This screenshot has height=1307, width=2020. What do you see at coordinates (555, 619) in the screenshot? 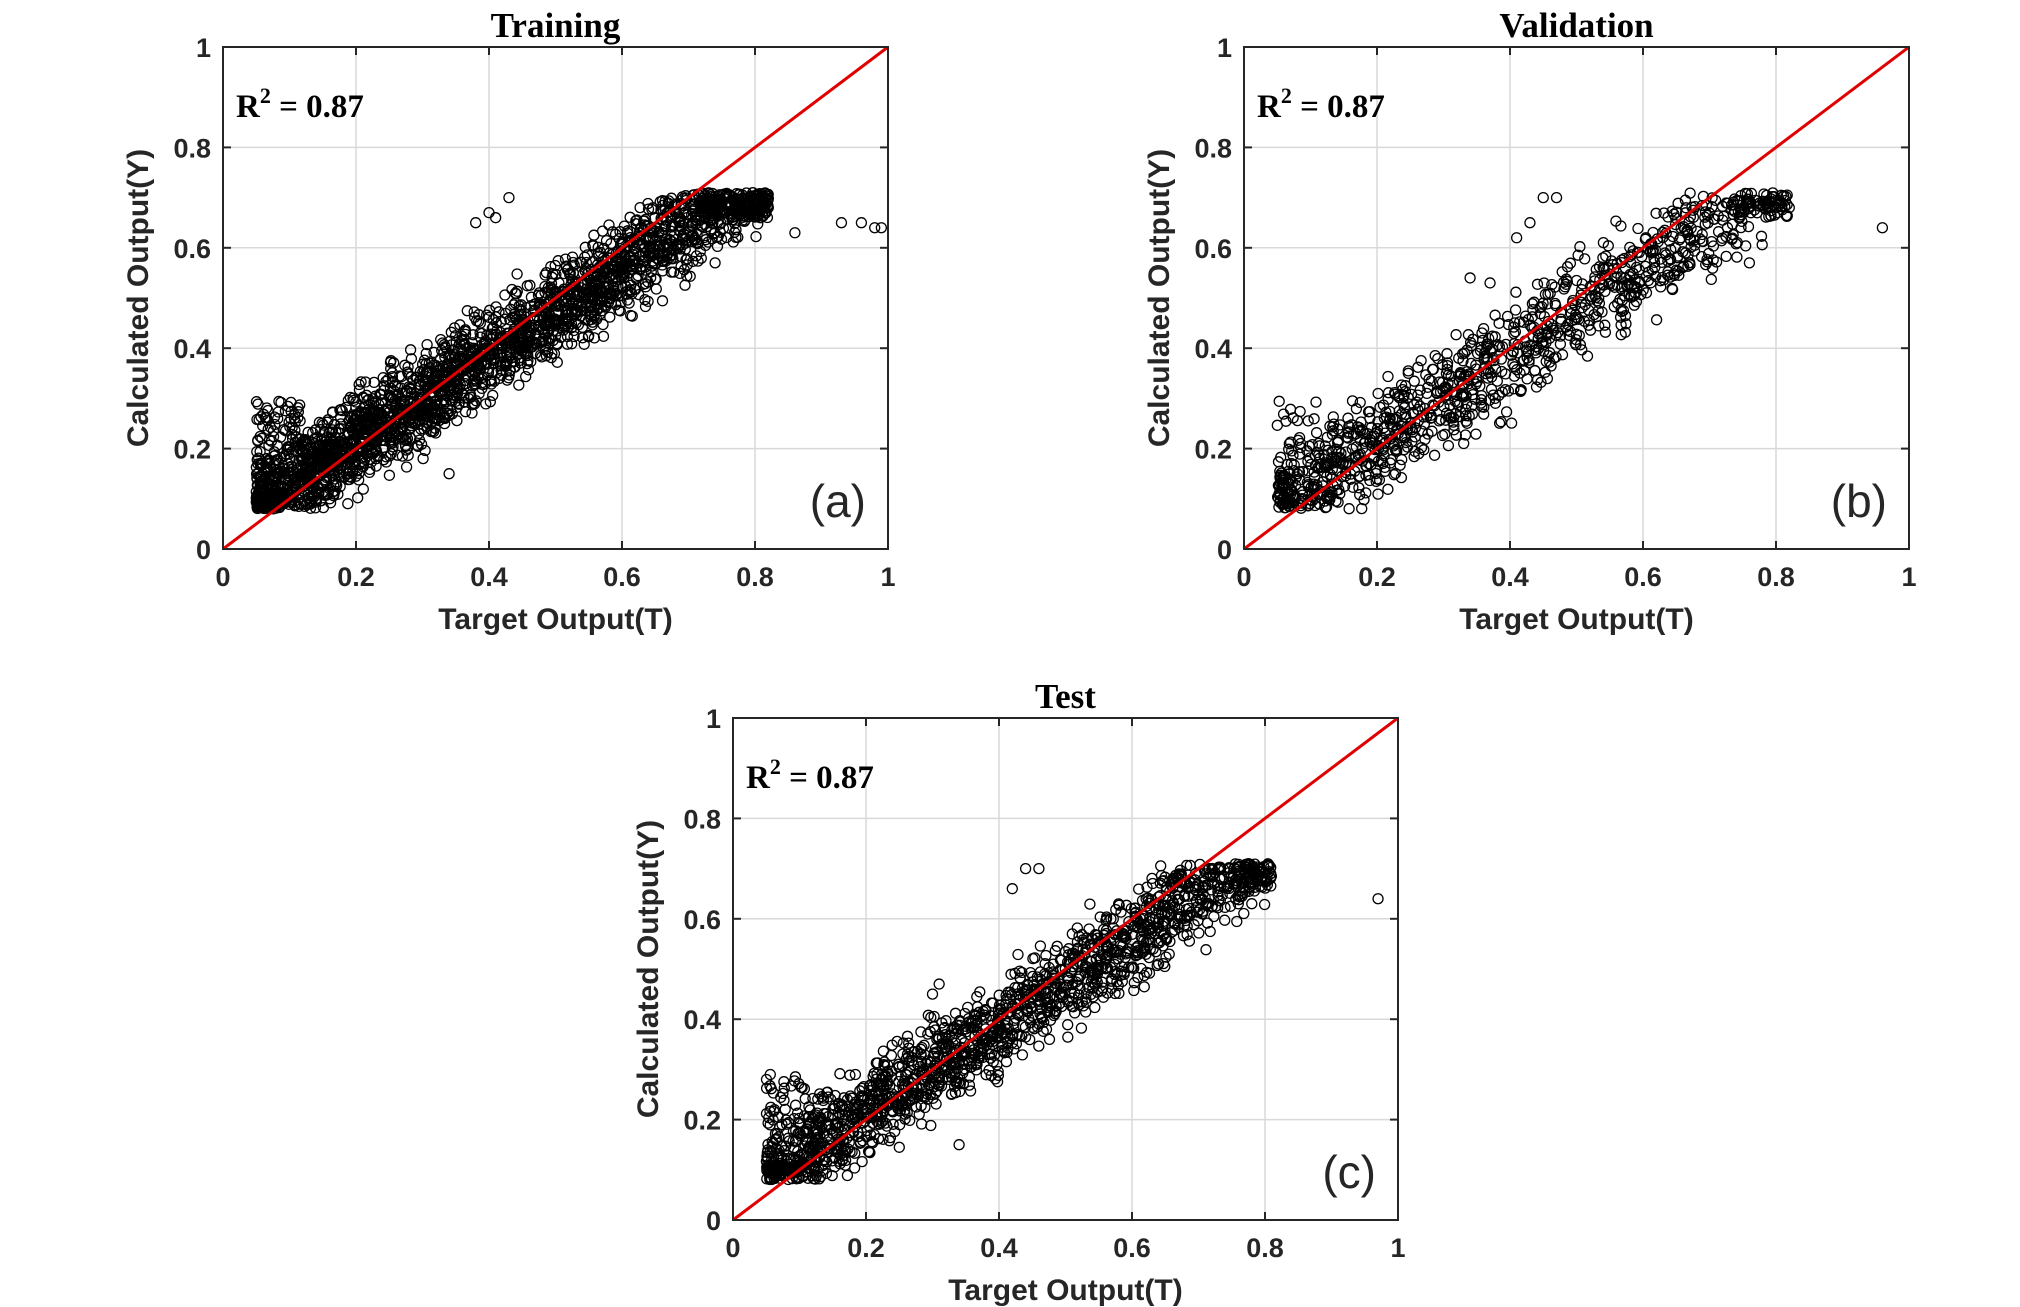
I see `x-axis-label: Target Output(T)` at bounding box center [555, 619].